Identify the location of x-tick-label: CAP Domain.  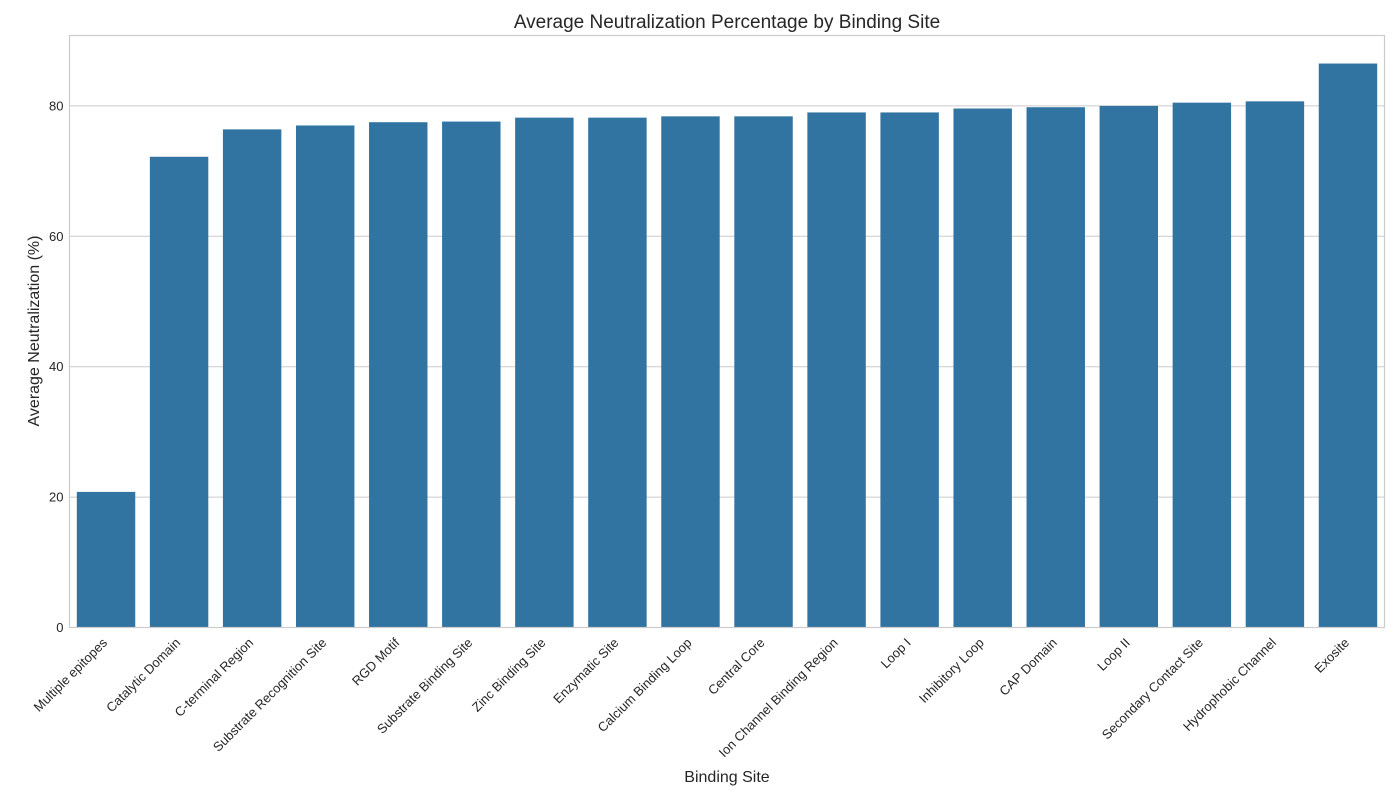
(1028, 667).